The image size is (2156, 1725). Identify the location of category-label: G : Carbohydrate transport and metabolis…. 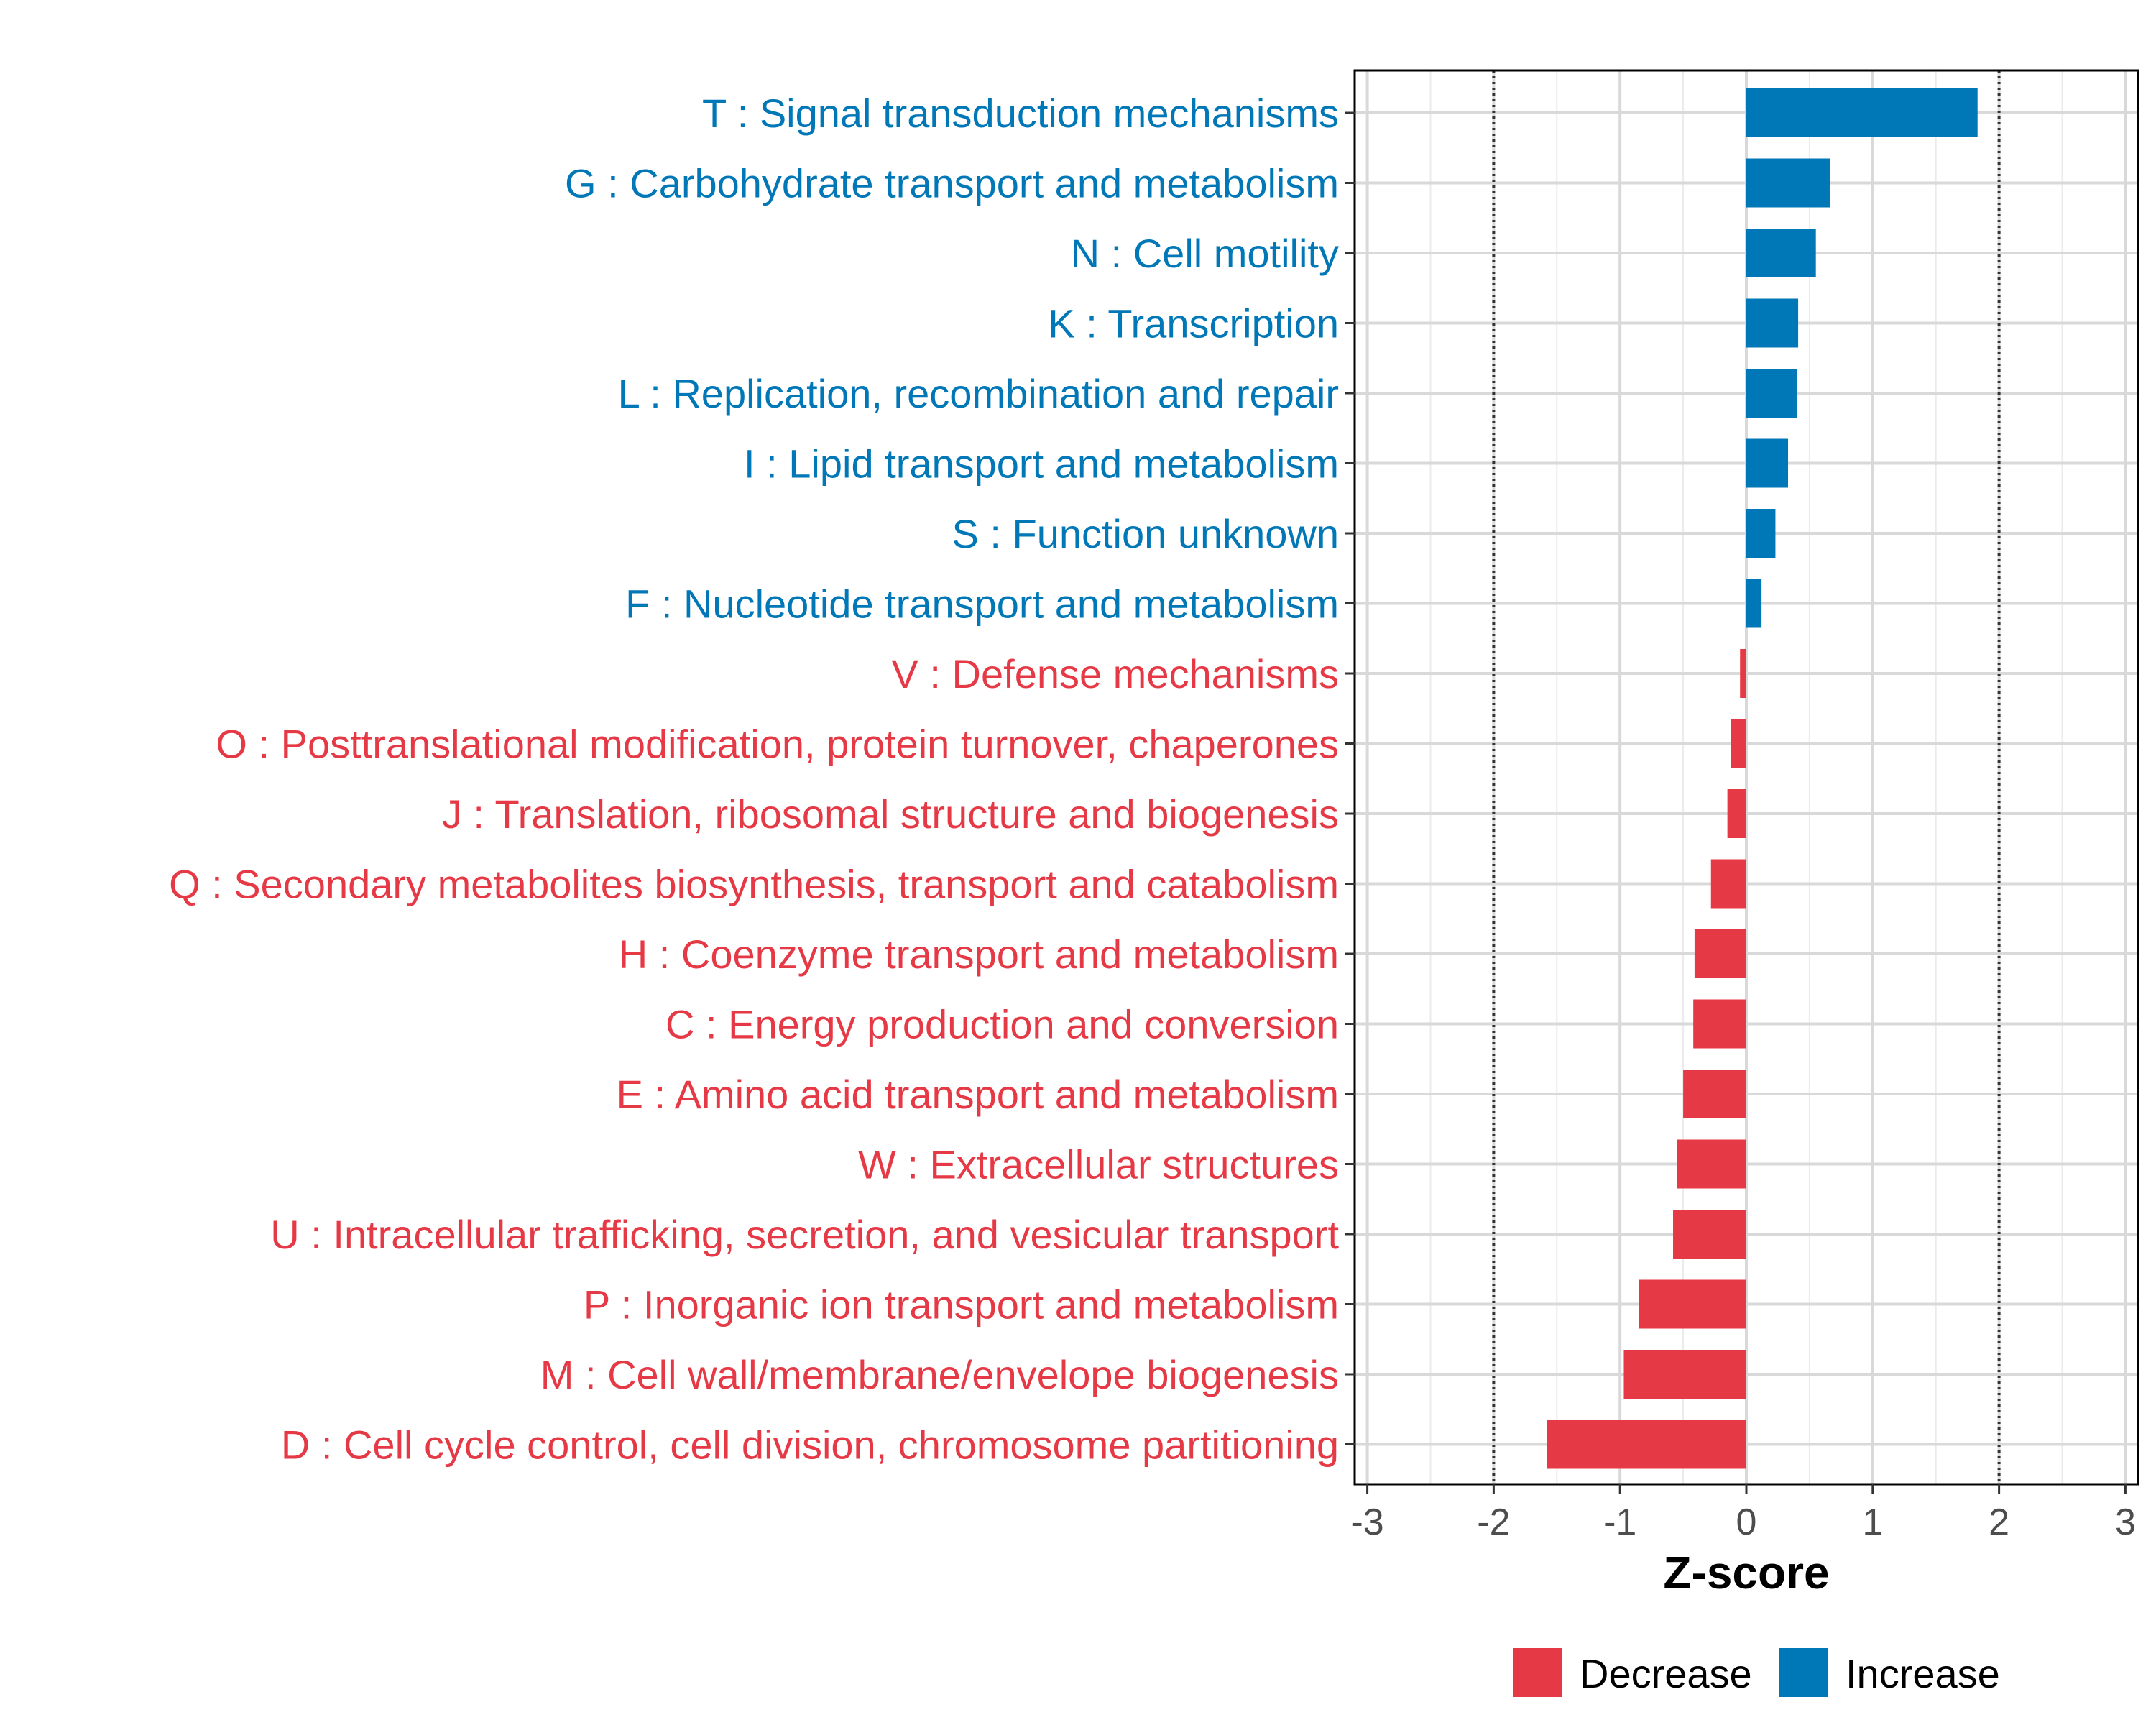
(952, 183).